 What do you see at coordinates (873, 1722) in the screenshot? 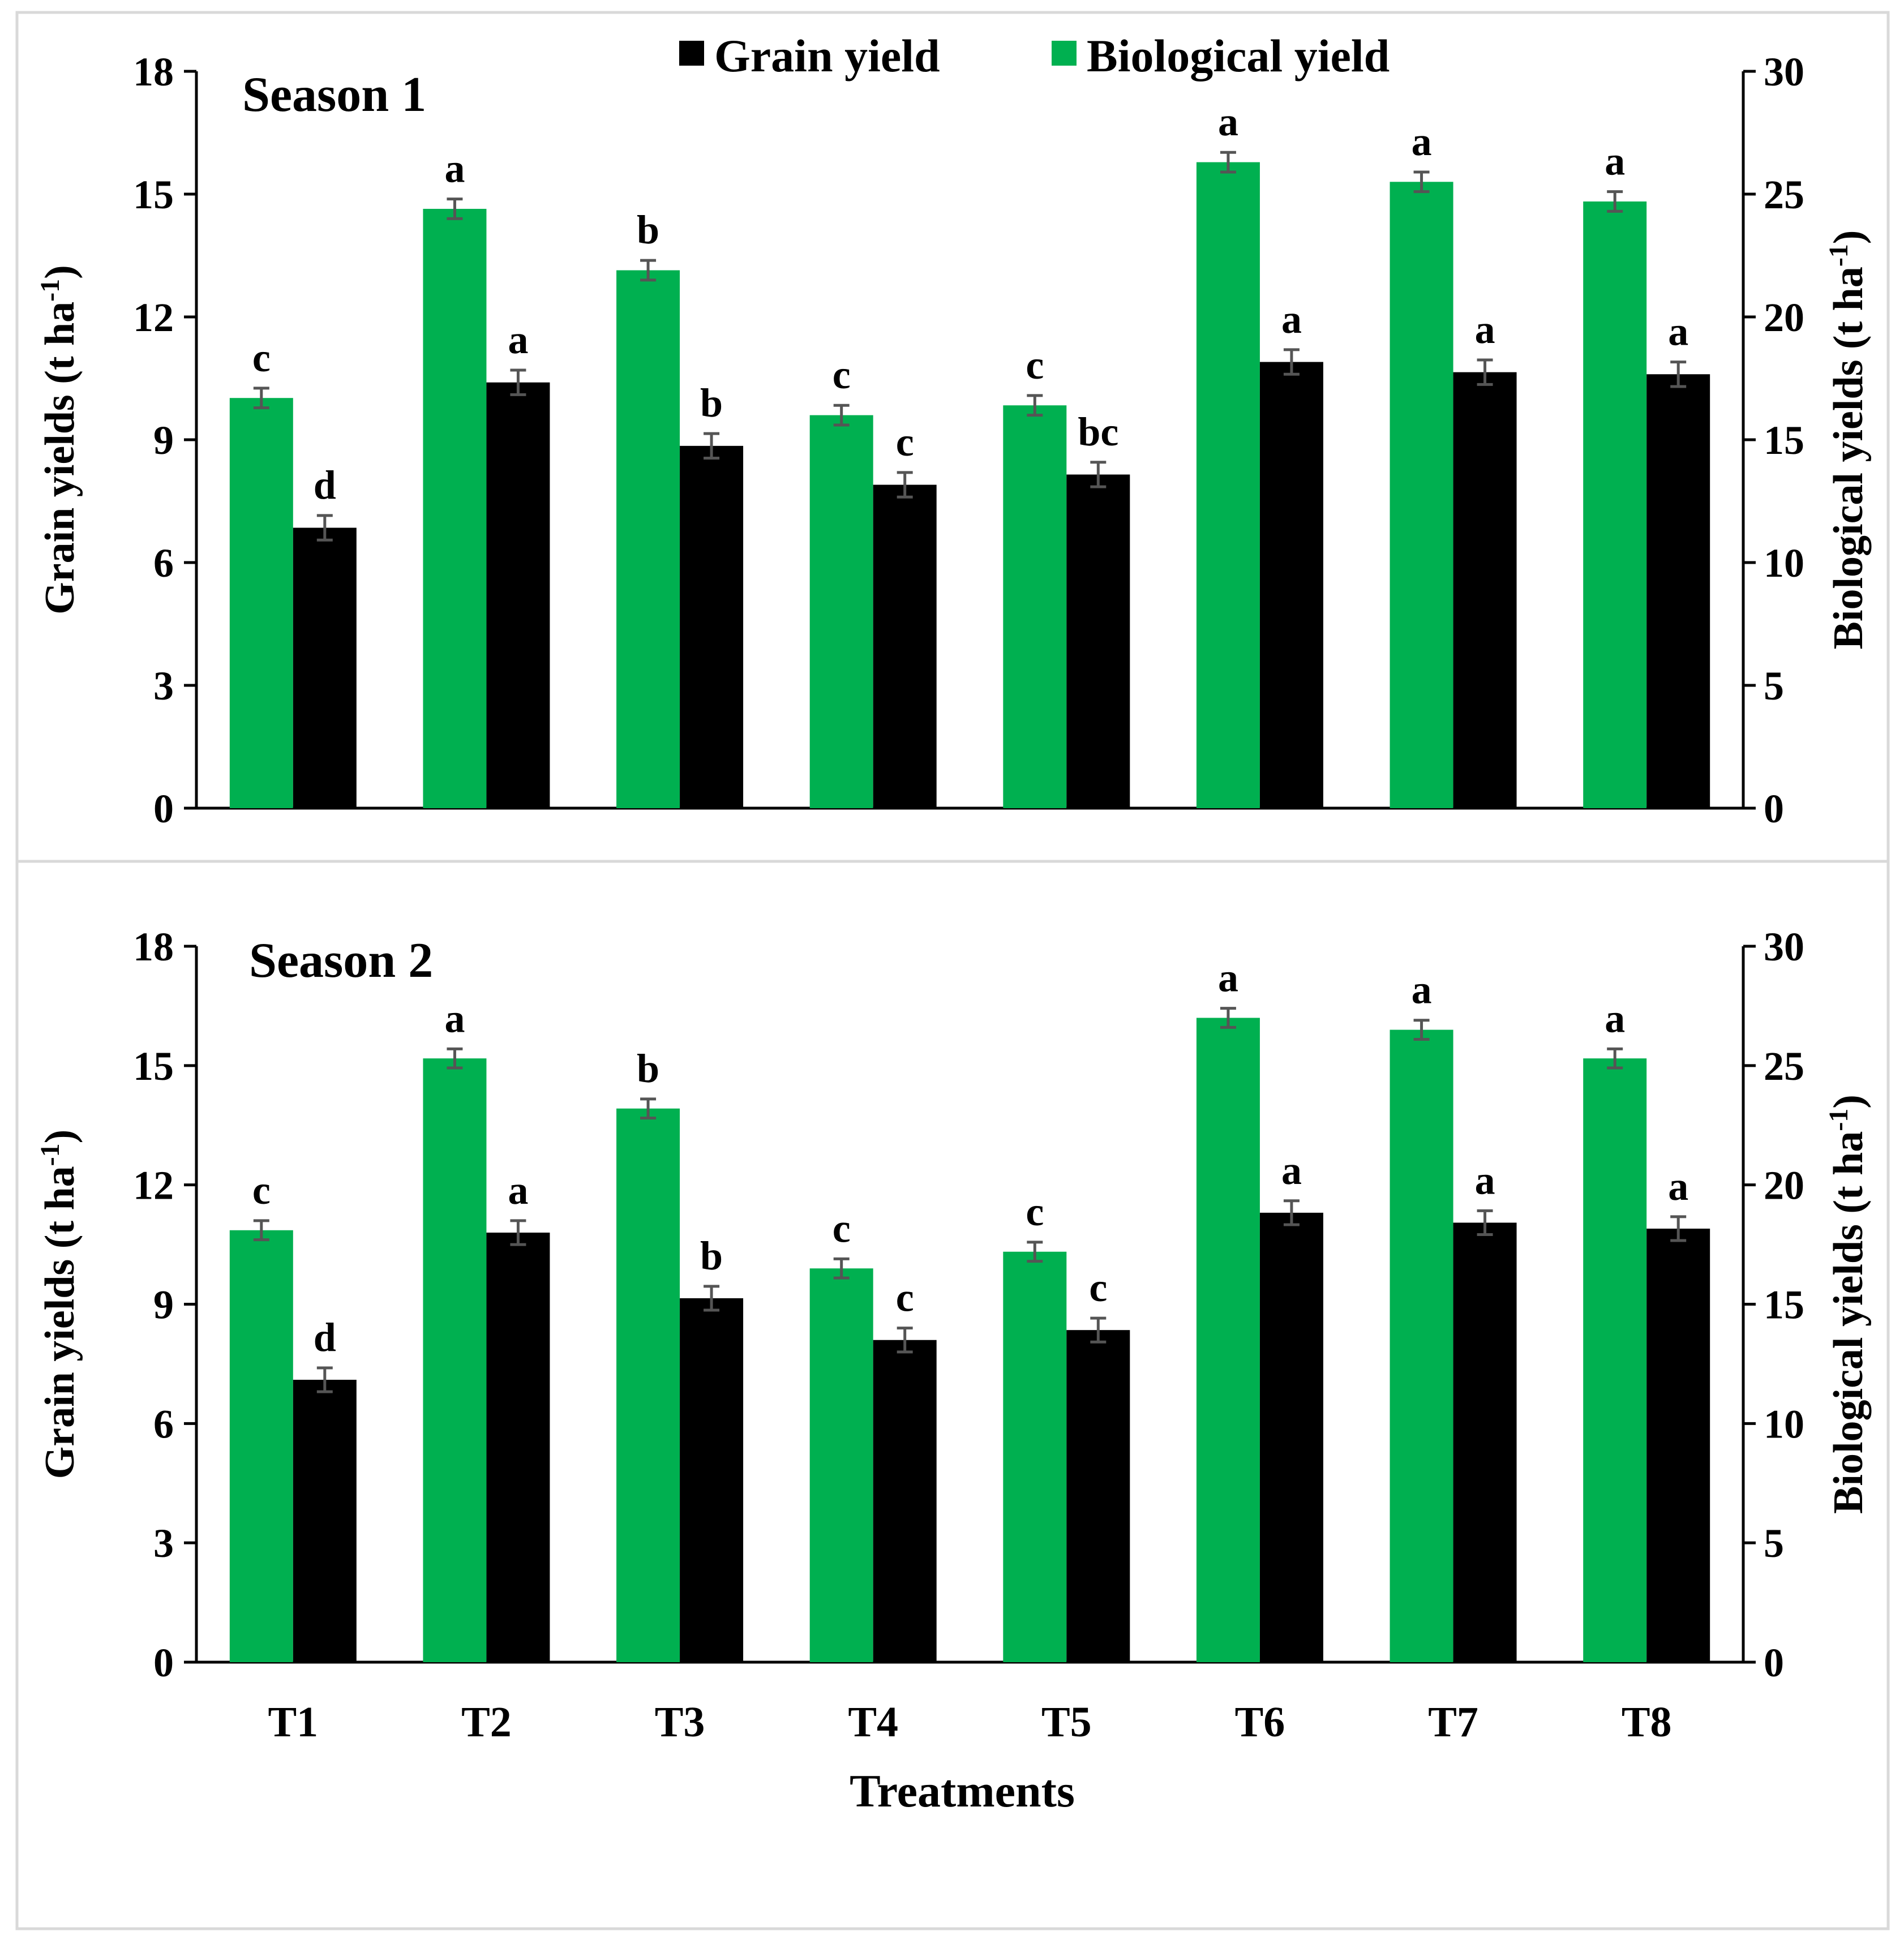
I see `category-label: T4` at bounding box center [873, 1722].